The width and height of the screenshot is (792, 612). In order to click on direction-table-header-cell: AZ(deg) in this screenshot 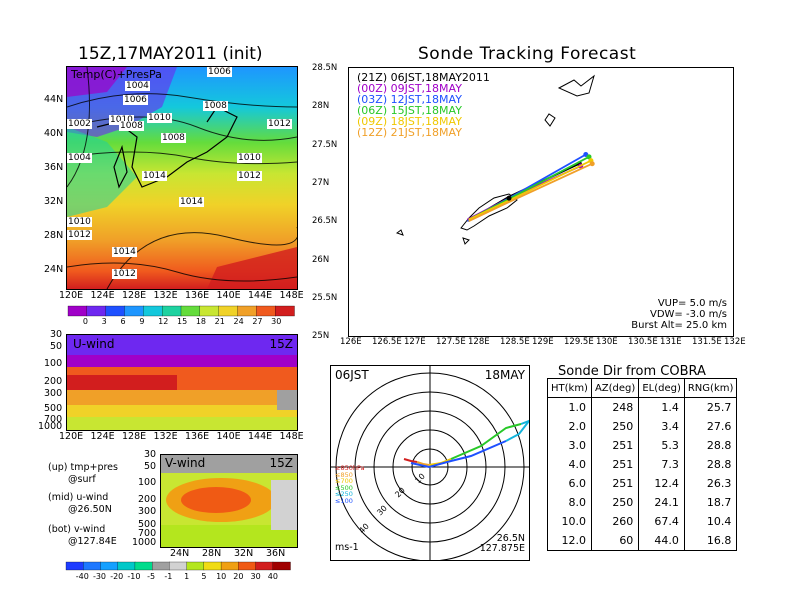, I will do `click(615, 388)`.